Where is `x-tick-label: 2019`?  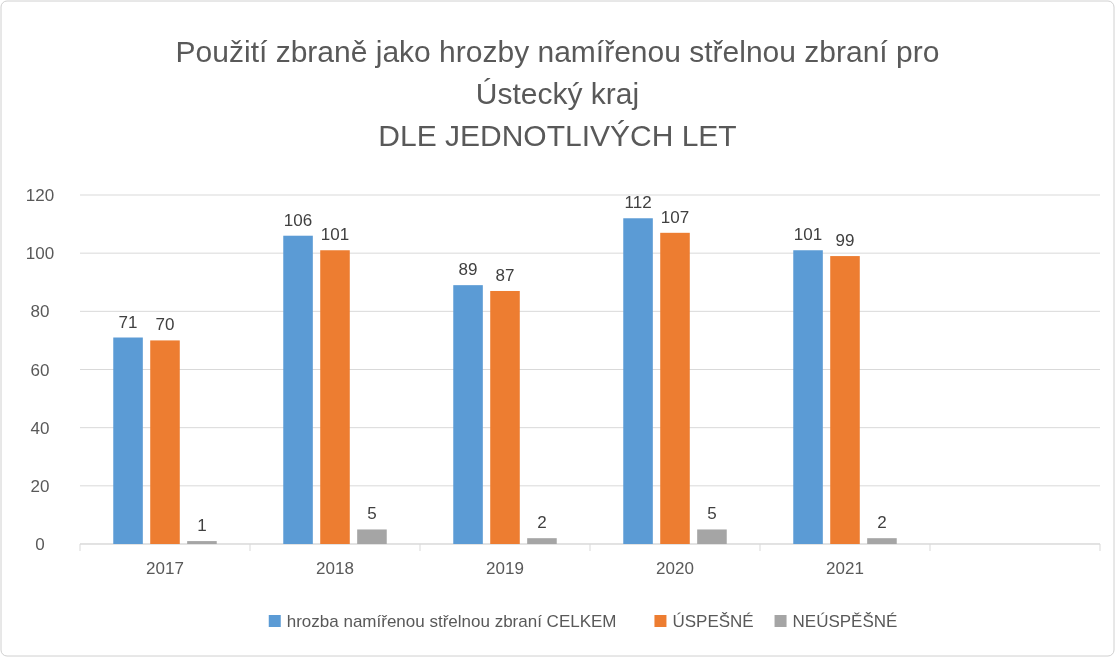 x-tick-label: 2019 is located at coordinates (505, 568).